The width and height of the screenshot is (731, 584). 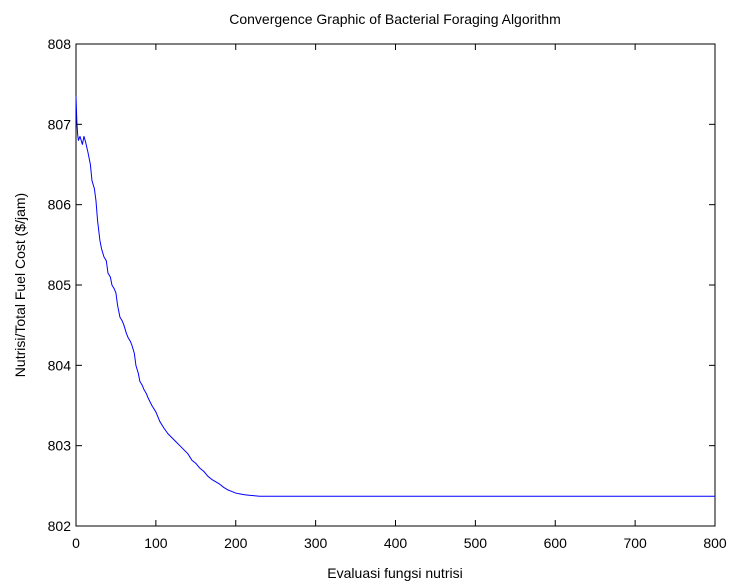 I want to click on y-axis-label: Nutrisi/Total Fuel Cost ($/jam), so click(x=20, y=285).